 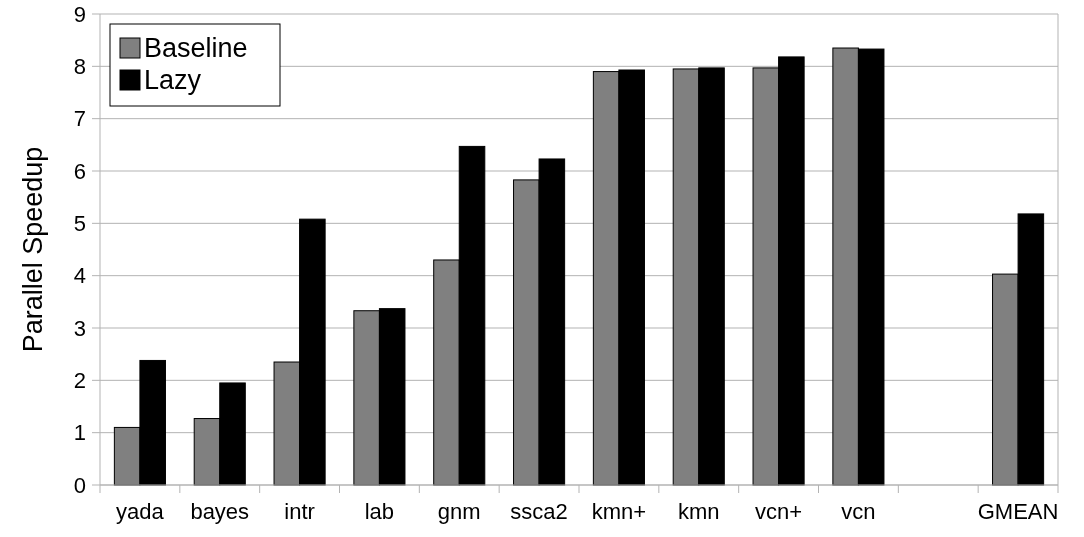 I want to click on y-tick-label: 7, so click(x=79, y=119).